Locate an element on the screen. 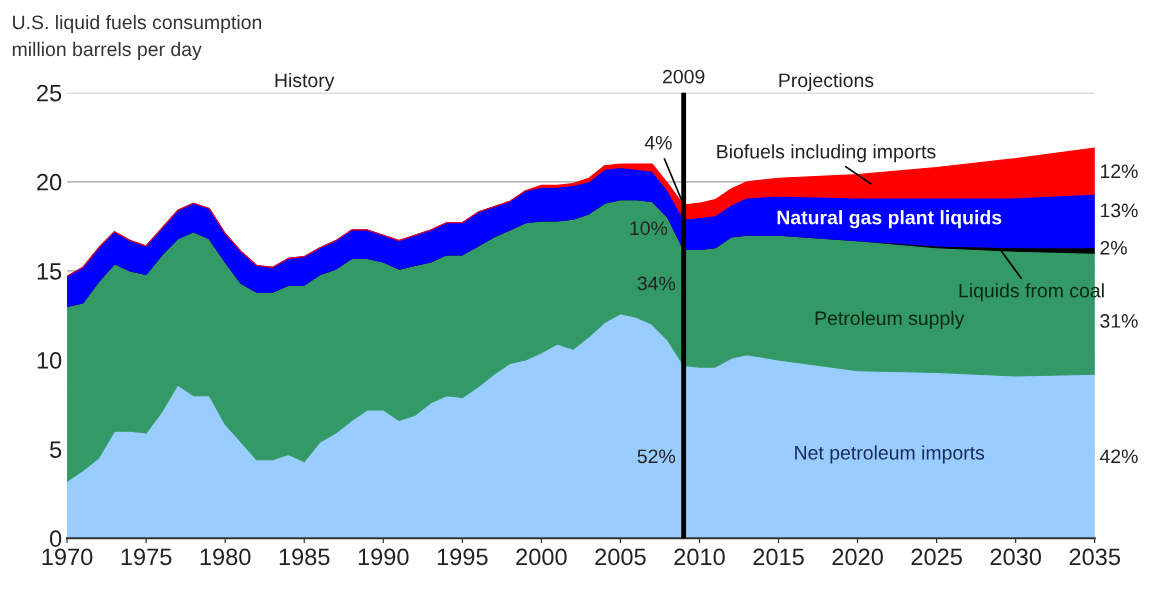  x-tick-label: 2005 is located at coordinates (620, 557).